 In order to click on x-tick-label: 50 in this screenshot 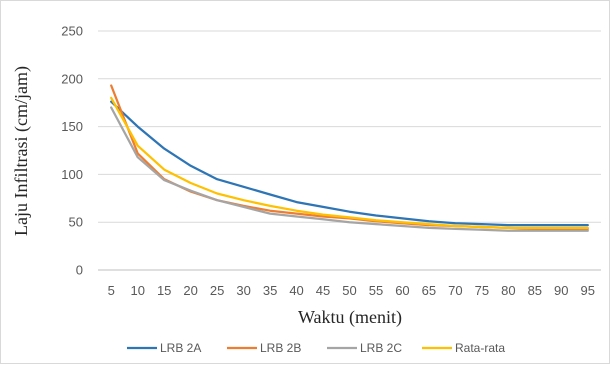, I will do `click(349, 290)`.